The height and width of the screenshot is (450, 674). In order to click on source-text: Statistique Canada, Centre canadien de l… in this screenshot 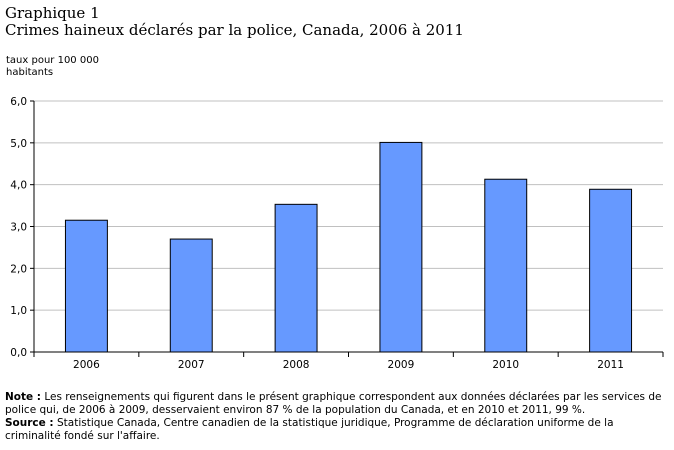, I will do `click(309, 429)`.